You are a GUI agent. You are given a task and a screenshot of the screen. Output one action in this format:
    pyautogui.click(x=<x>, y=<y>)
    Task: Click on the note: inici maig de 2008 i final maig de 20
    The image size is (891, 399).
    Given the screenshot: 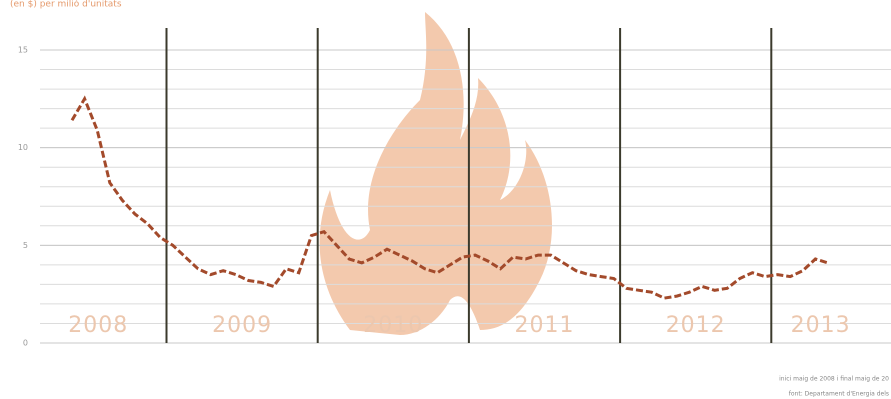 What is the action you would take?
    pyautogui.click(x=834, y=379)
    